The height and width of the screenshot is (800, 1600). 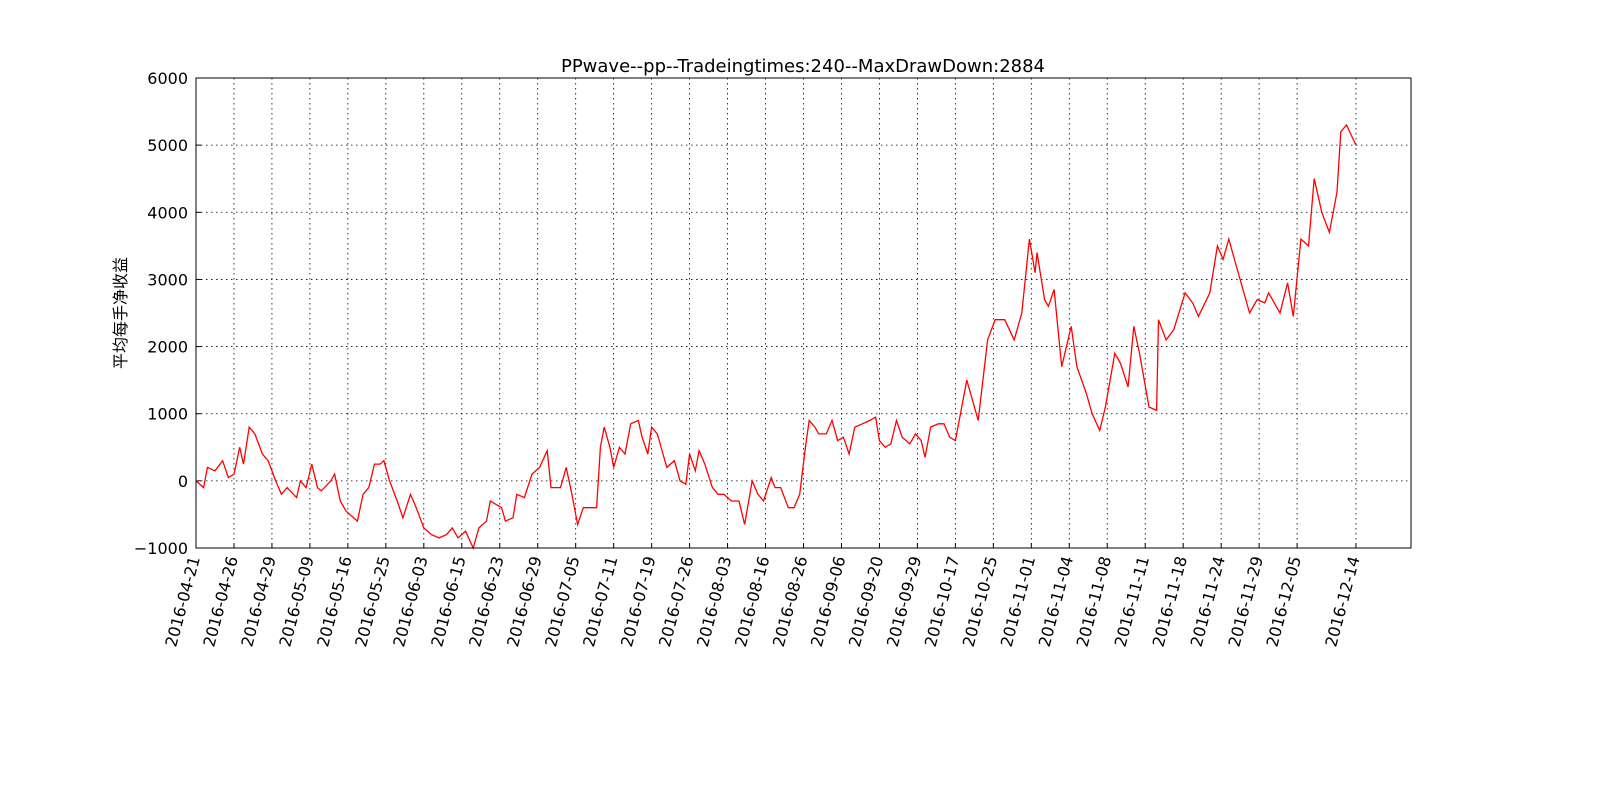 What do you see at coordinates (182, 601) in the screenshot?
I see `x-tick-label: 2016-04-21` at bounding box center [182, 601].